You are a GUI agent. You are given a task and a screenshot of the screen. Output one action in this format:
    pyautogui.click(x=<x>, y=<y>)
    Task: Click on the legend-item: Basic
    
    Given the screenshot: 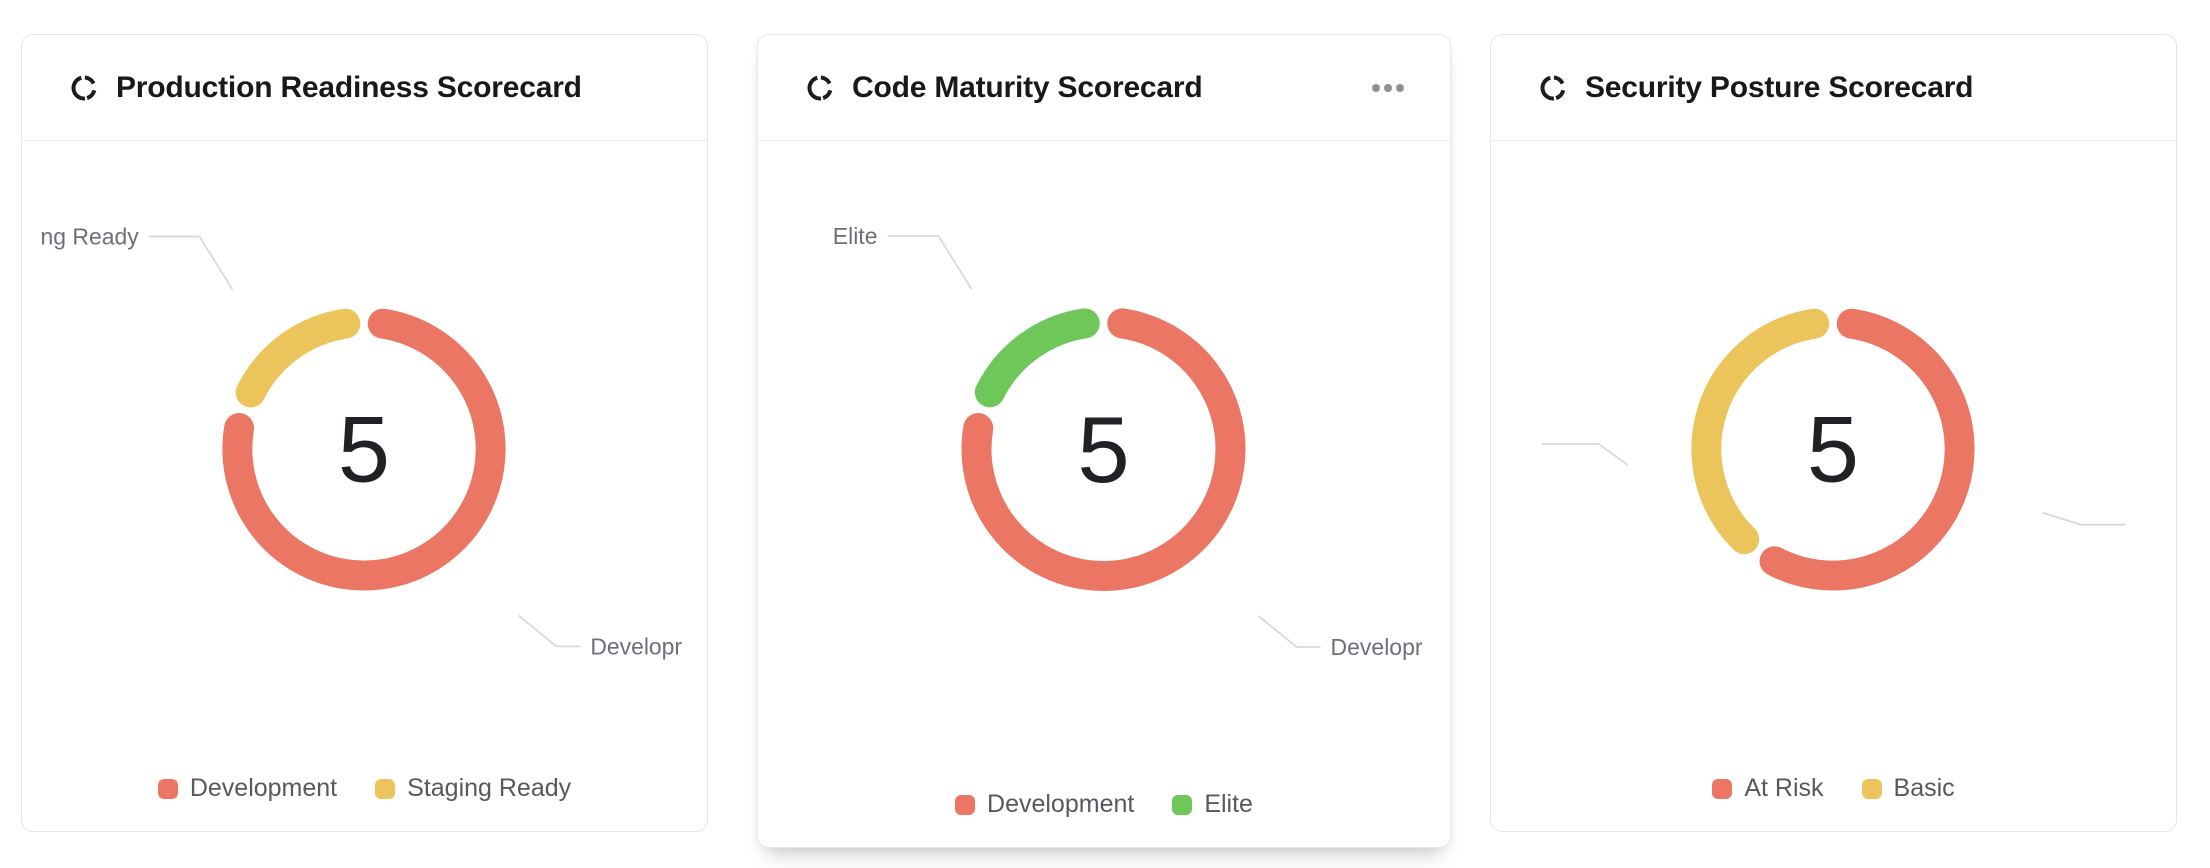 What is the action you would take?
    pyautogui.click(x=1908, y=788)
    